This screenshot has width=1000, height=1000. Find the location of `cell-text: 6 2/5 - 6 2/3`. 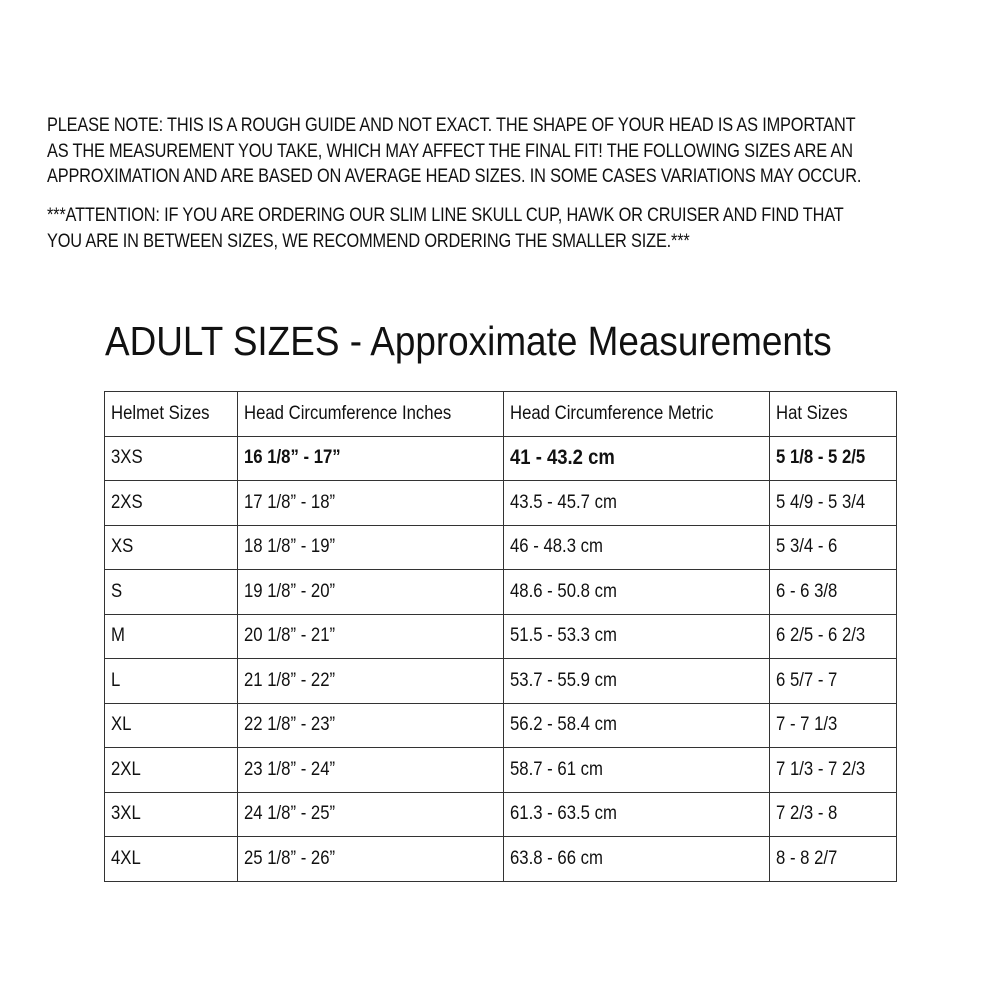

cell-text: 6 2/5 - 6 2/3 is located at coordinates (821, 636).